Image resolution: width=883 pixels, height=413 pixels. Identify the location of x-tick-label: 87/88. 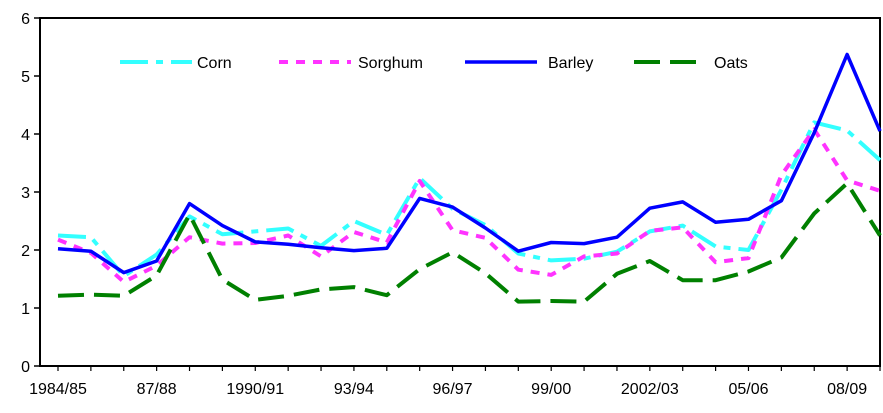
(157, 389).